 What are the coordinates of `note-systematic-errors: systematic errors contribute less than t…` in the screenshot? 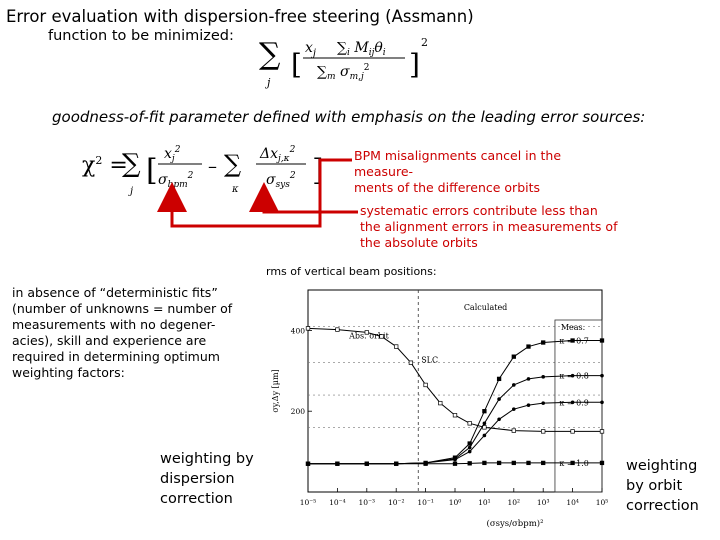 It's located at (489, 226).